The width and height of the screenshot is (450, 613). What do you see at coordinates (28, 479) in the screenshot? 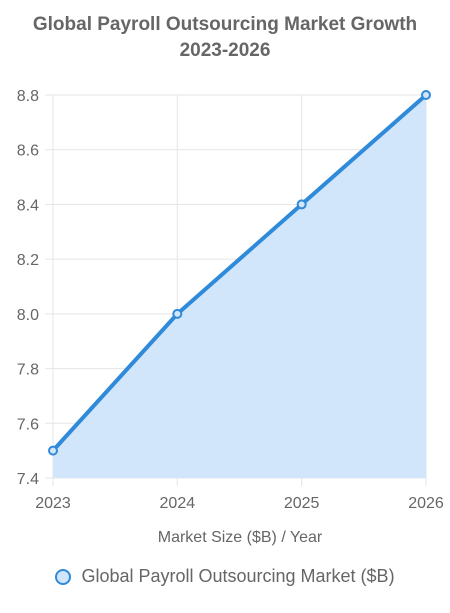
I see `y-tick-label: 7.4` at bounding box center [28, 479].